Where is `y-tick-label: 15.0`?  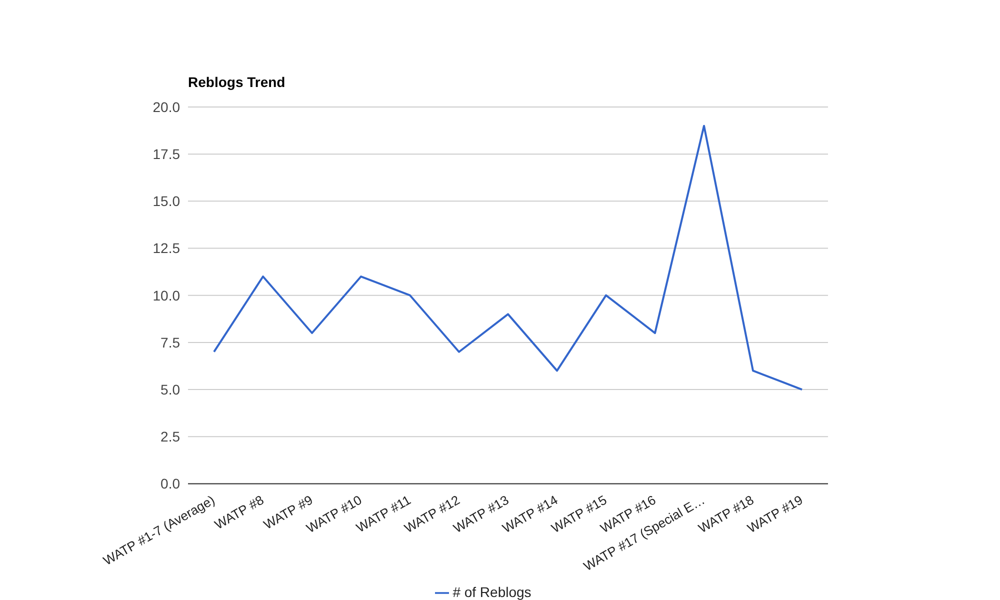
y-tick-label: 15.0 is located at coordinates (166, 201).